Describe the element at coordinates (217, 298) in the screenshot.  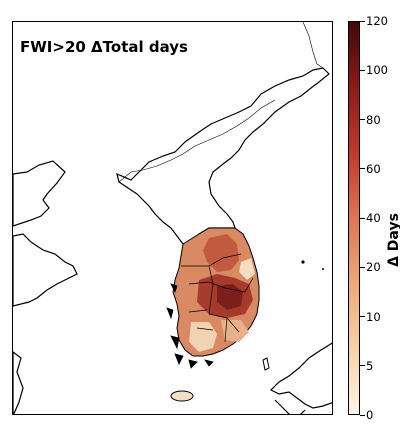
I see `province-borders` at that location.